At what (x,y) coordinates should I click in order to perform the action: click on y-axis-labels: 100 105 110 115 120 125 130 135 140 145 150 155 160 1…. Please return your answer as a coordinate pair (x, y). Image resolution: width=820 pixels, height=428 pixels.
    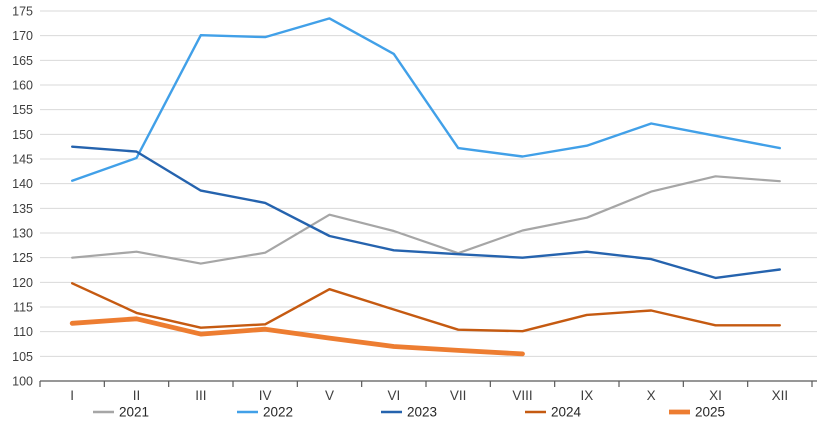
    Looking at the image, I should click on (22, 197).